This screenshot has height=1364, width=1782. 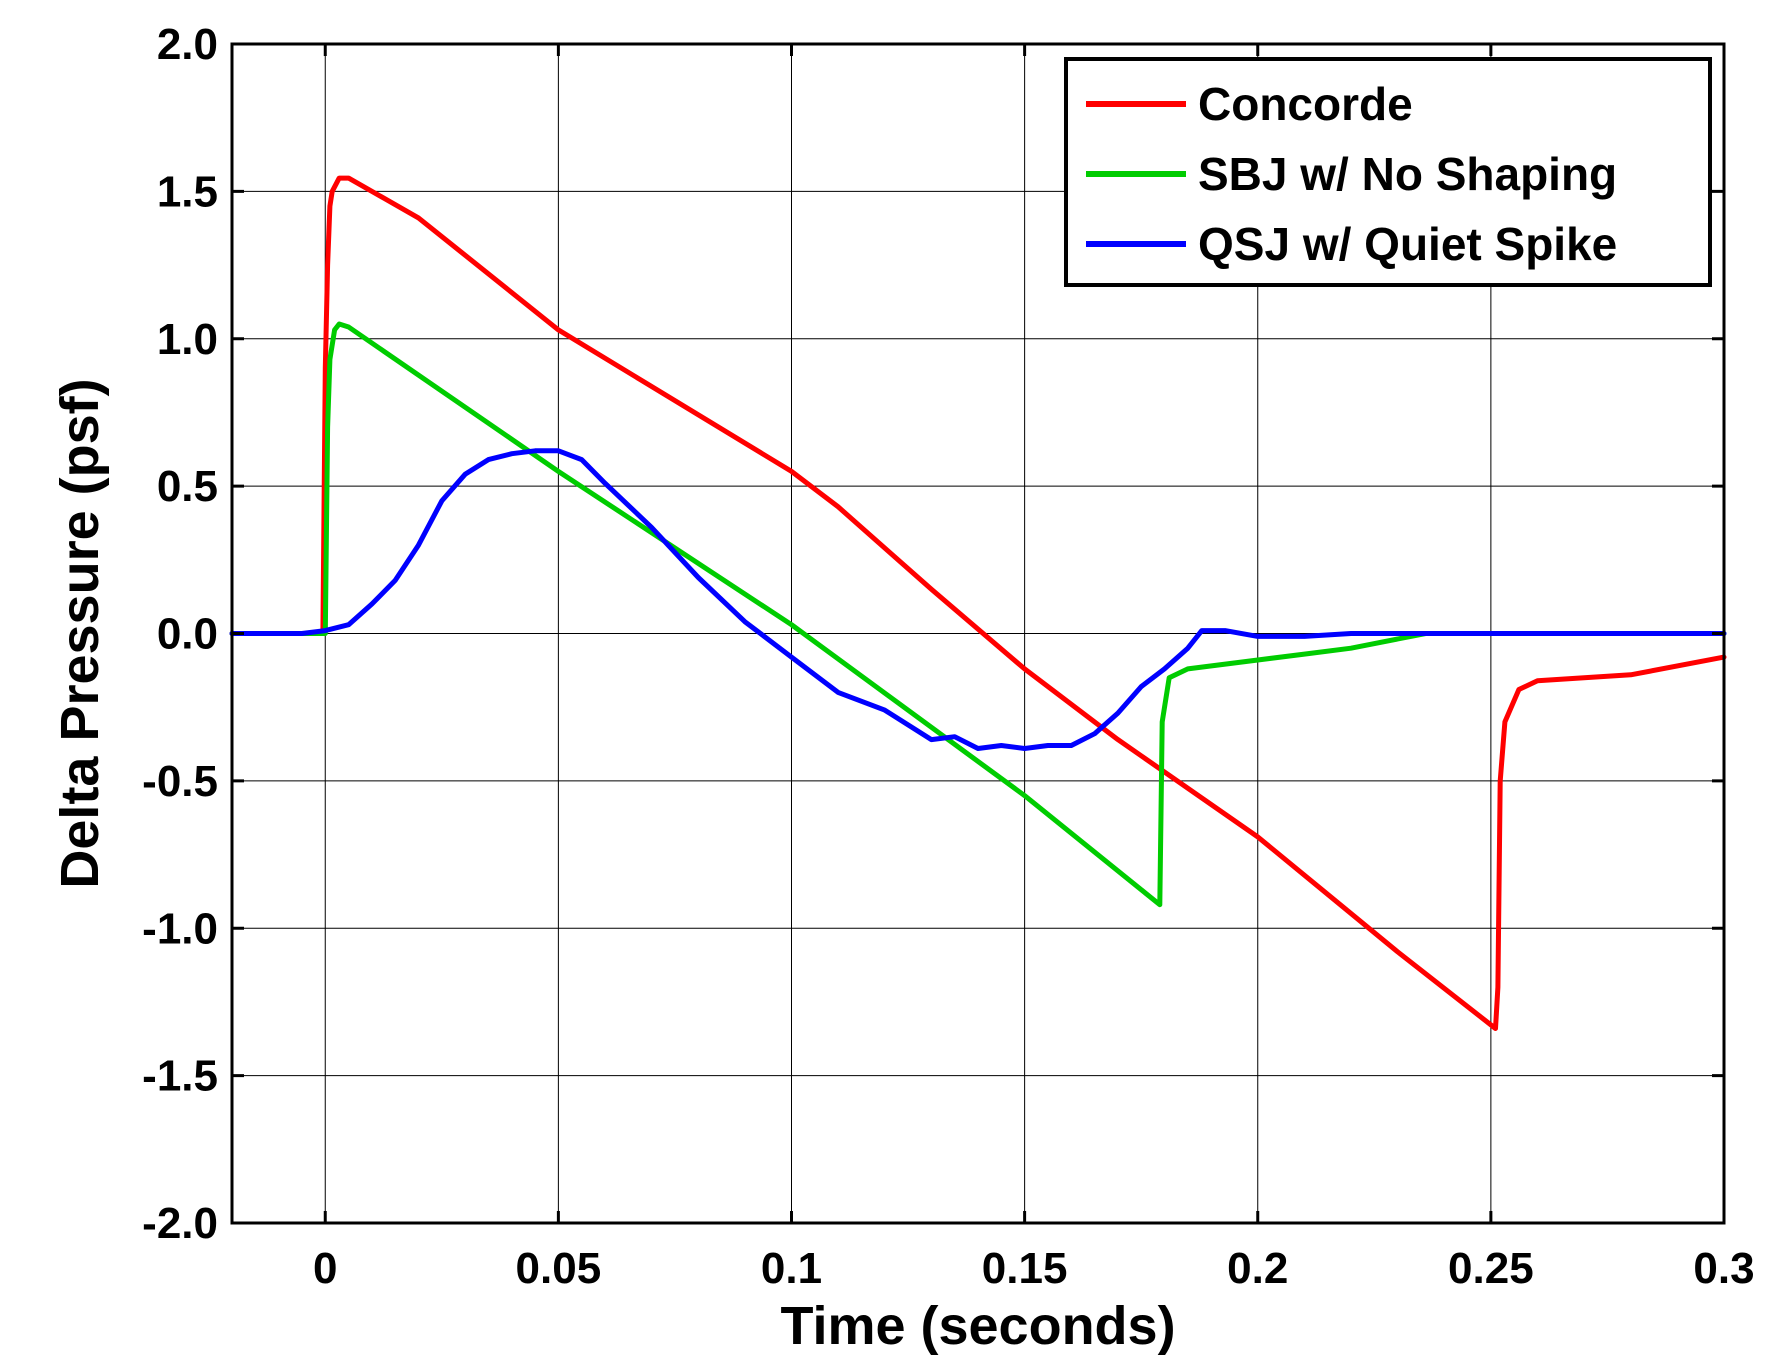 What do you see at coordinates (180, 1223) in the screenshot?
I see `y-tick-label: -2.0` at bounding box center [180, 1223].